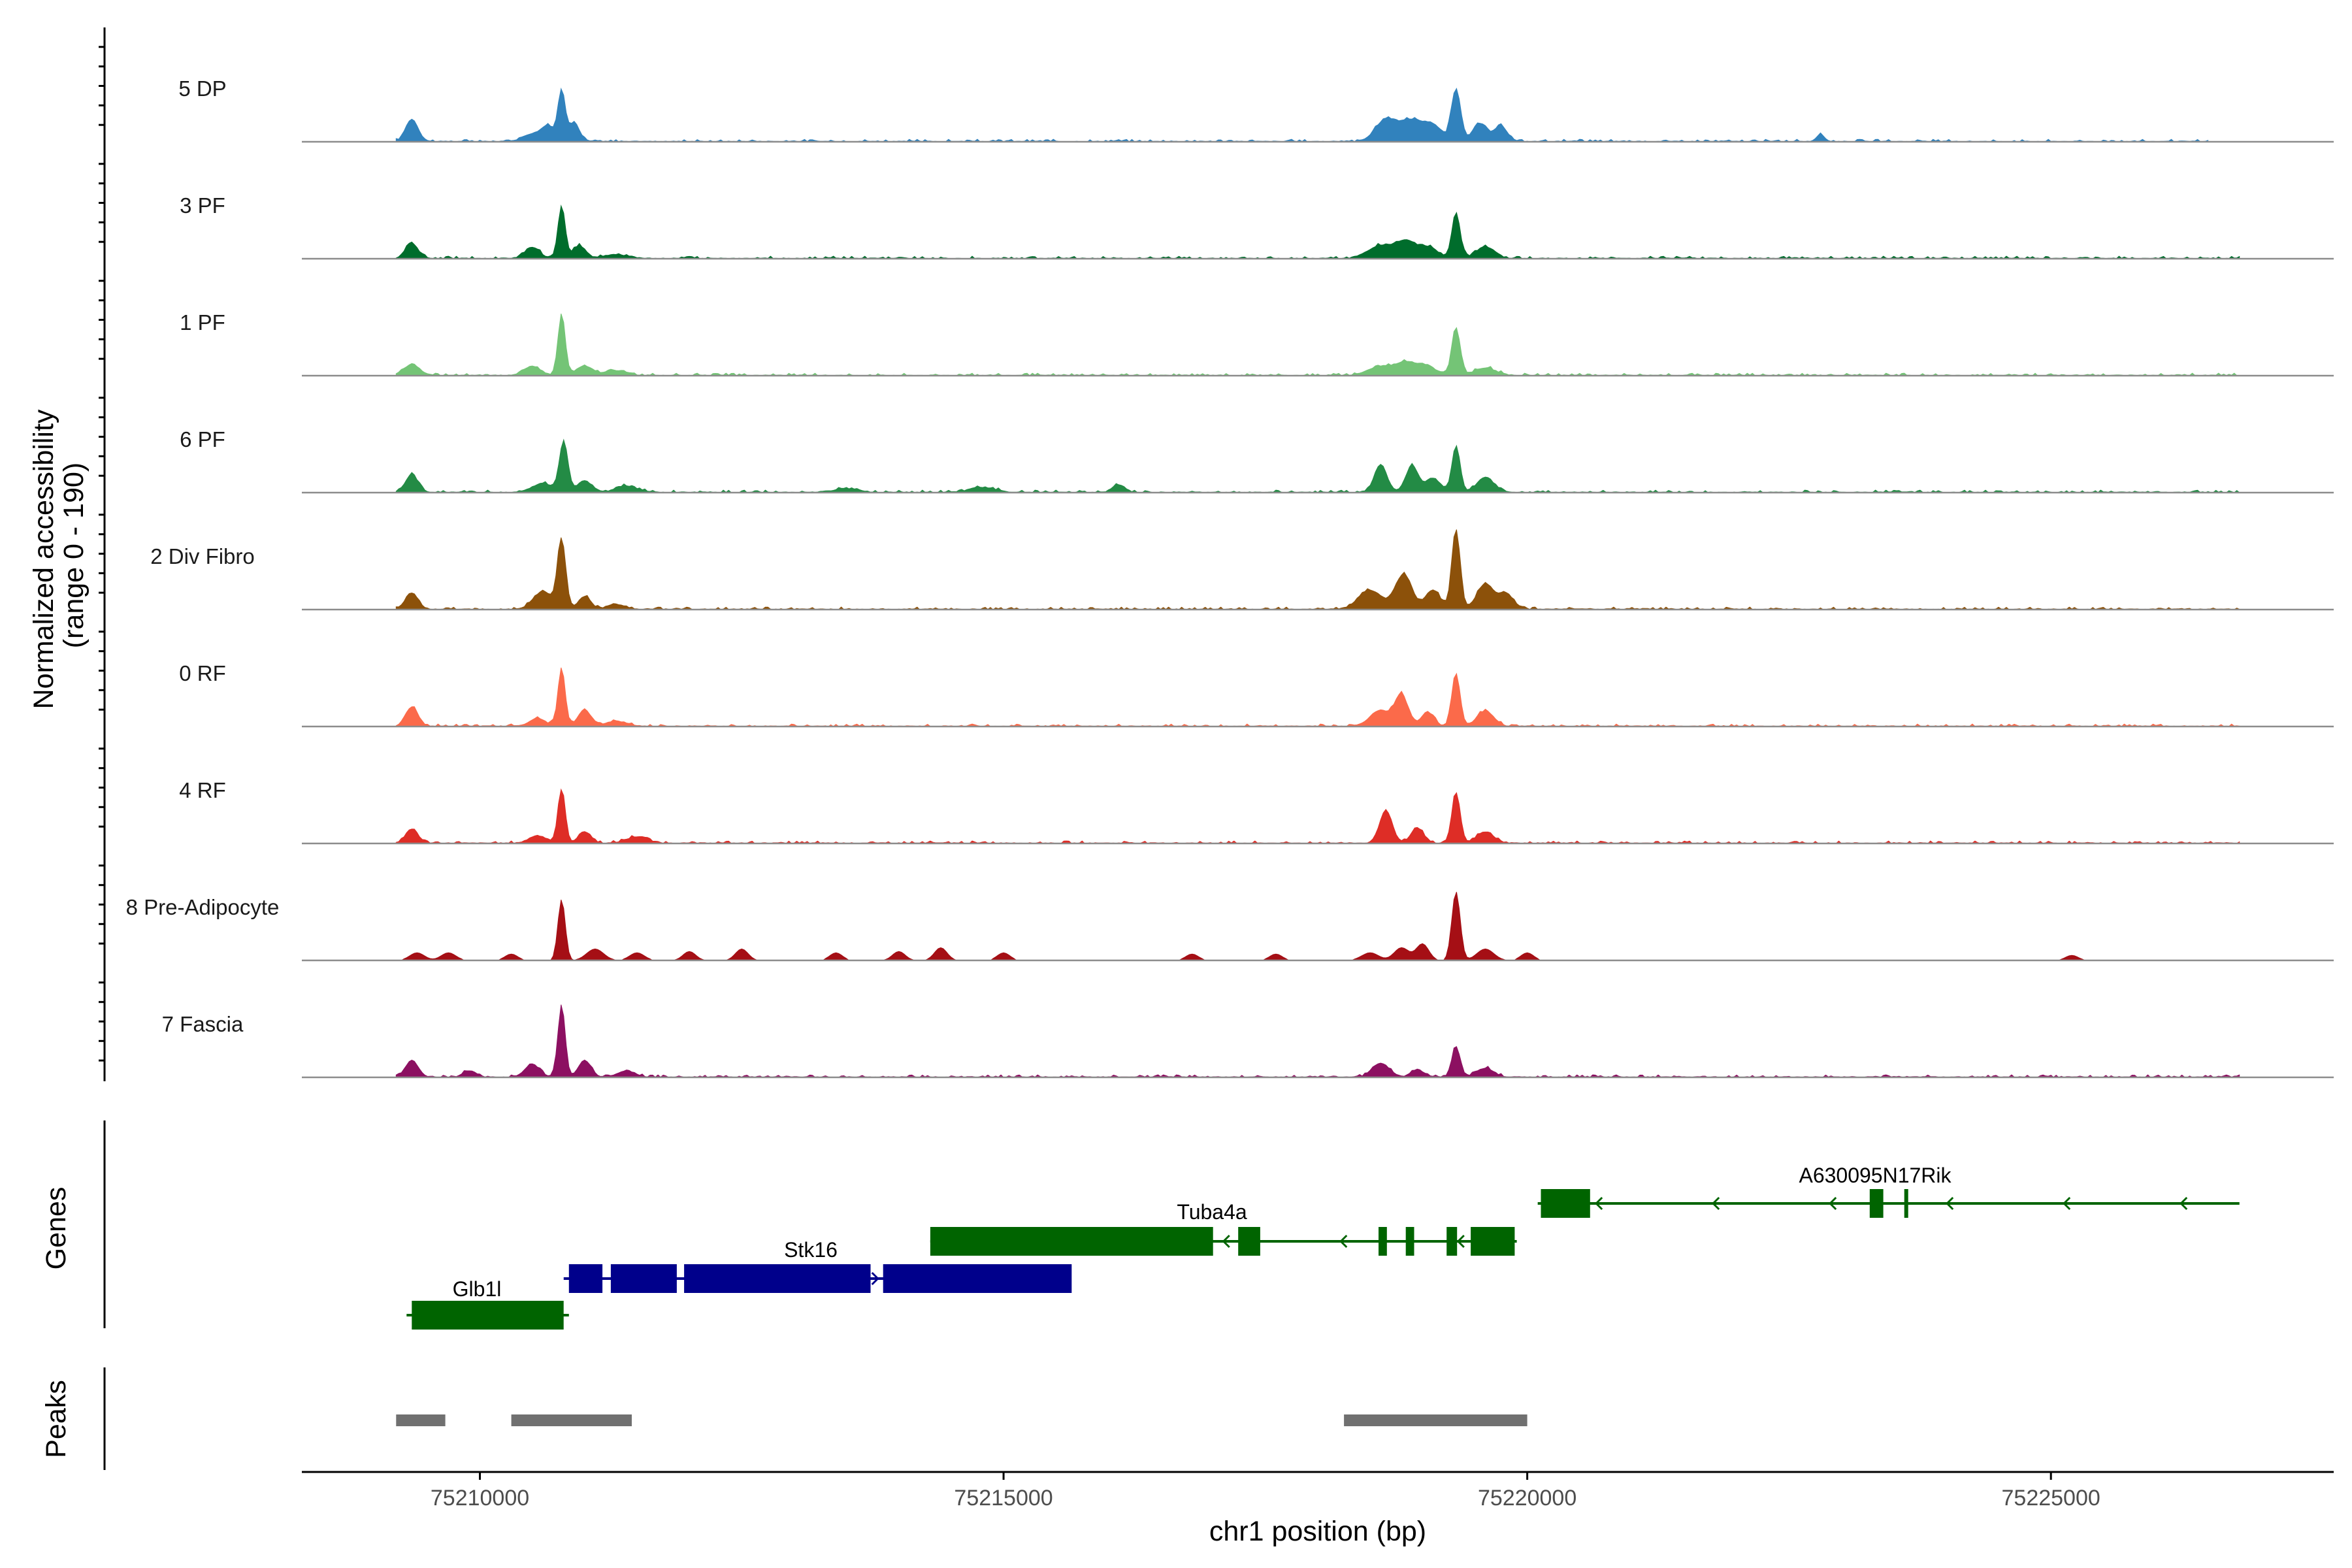  I want to click on track-4-rf: 4 RF, so click(1256, 811).